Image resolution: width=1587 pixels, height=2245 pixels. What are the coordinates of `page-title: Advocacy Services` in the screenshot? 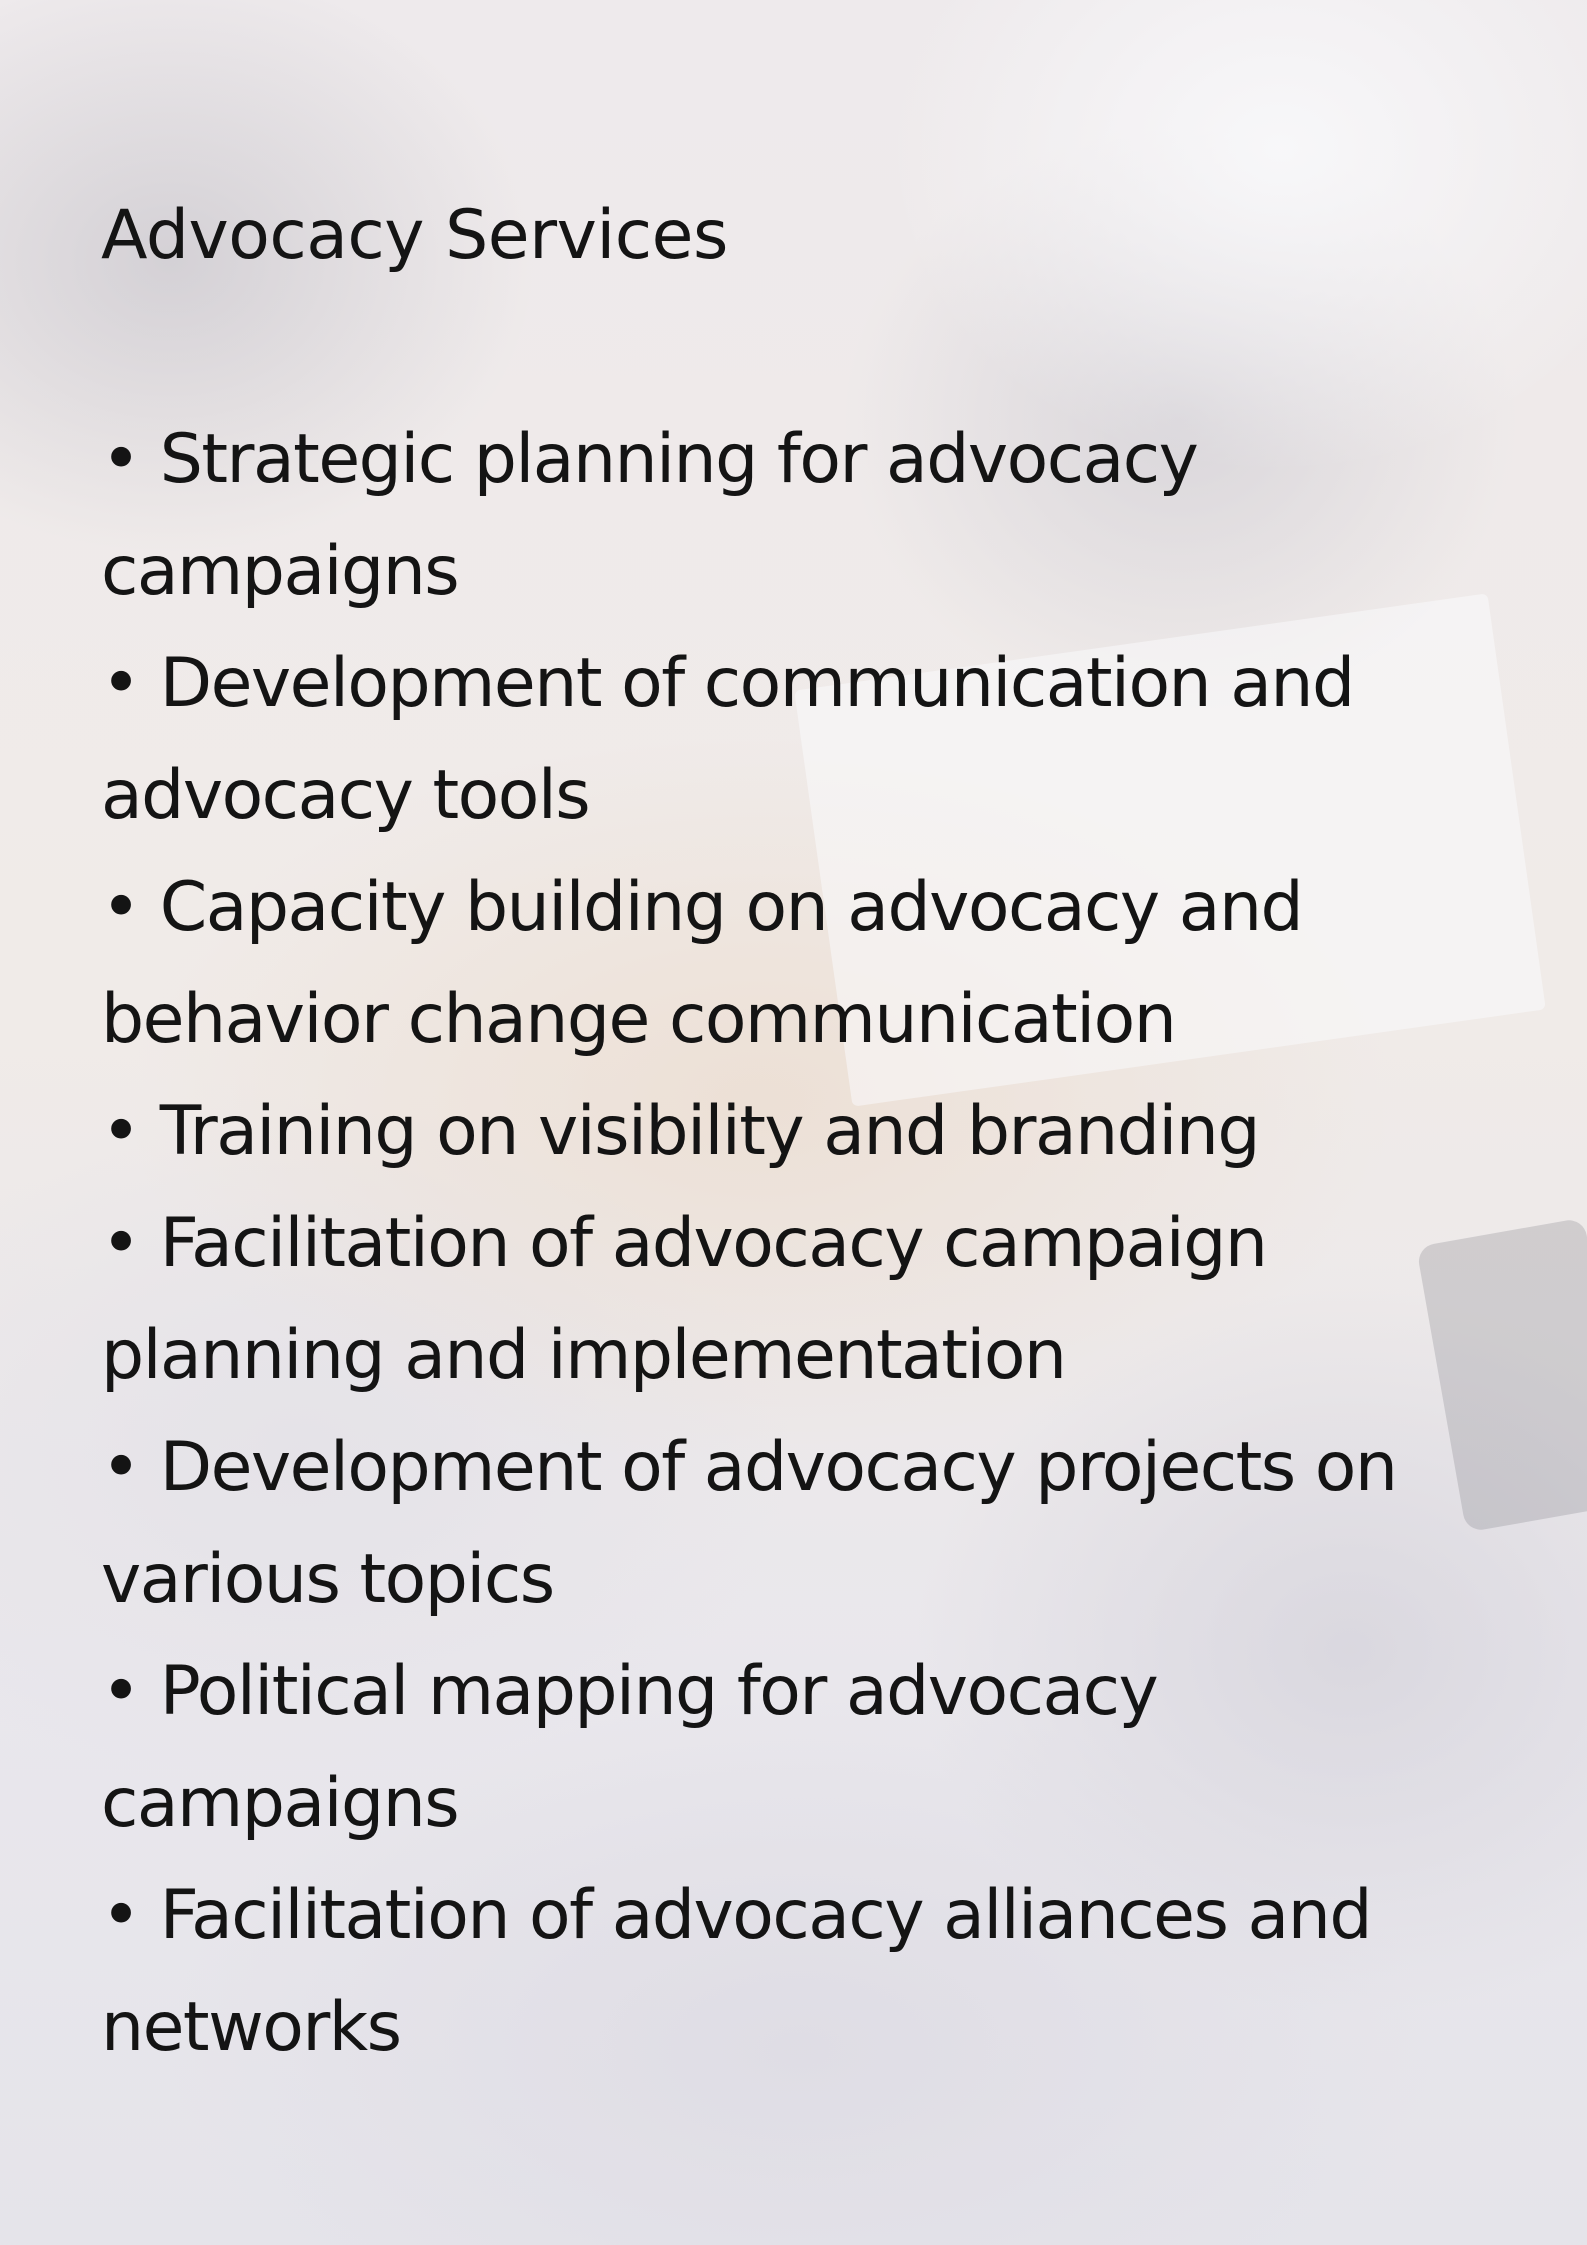 It's located at (414, 235).